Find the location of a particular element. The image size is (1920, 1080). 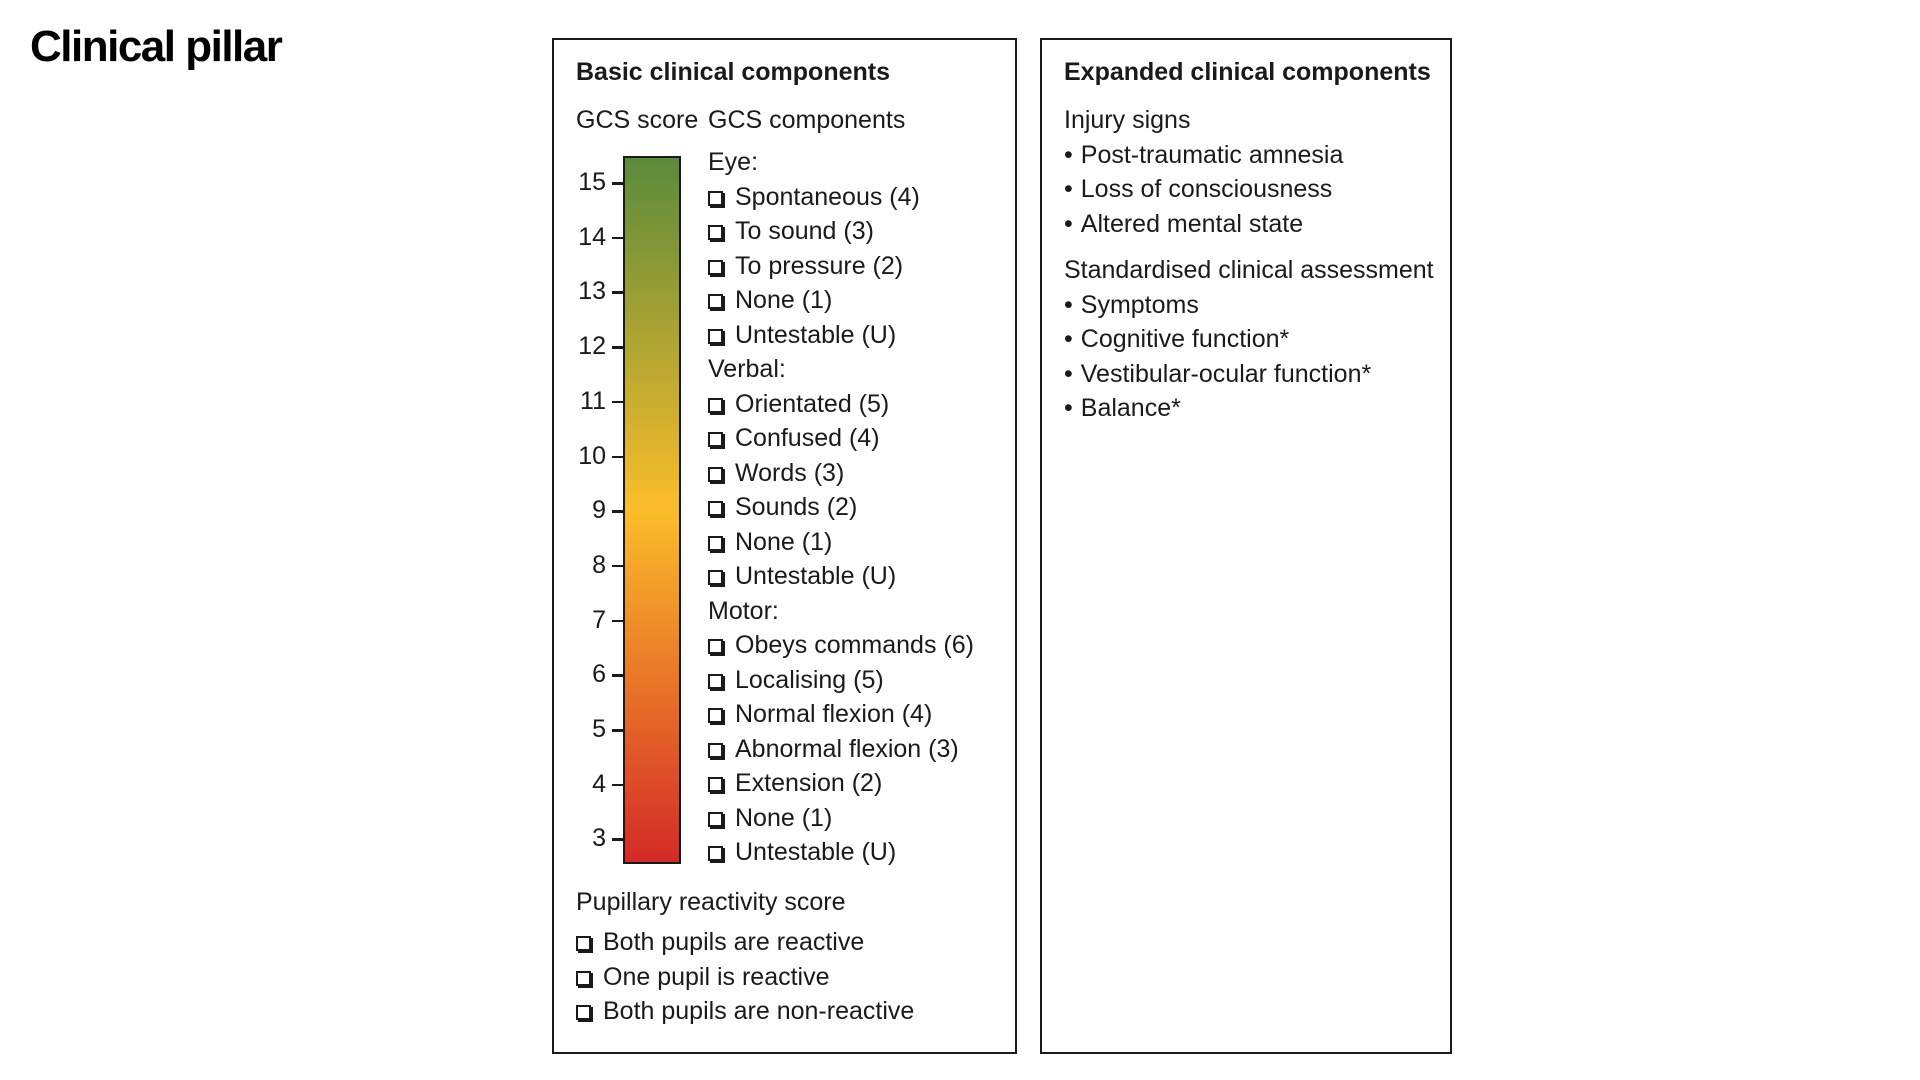

expanded-panel-title: Expanded clinical components is located at coordinates (1247, 72).